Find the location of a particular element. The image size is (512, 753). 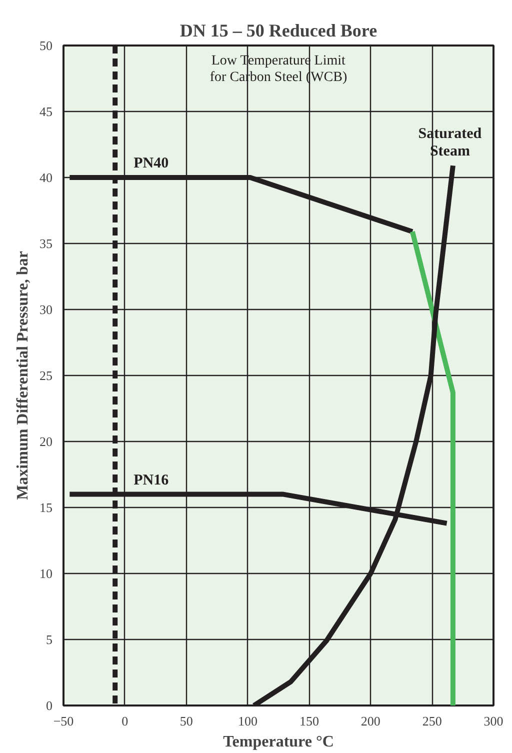

y-tick-label: 50 is located at coordinates (46, 45).